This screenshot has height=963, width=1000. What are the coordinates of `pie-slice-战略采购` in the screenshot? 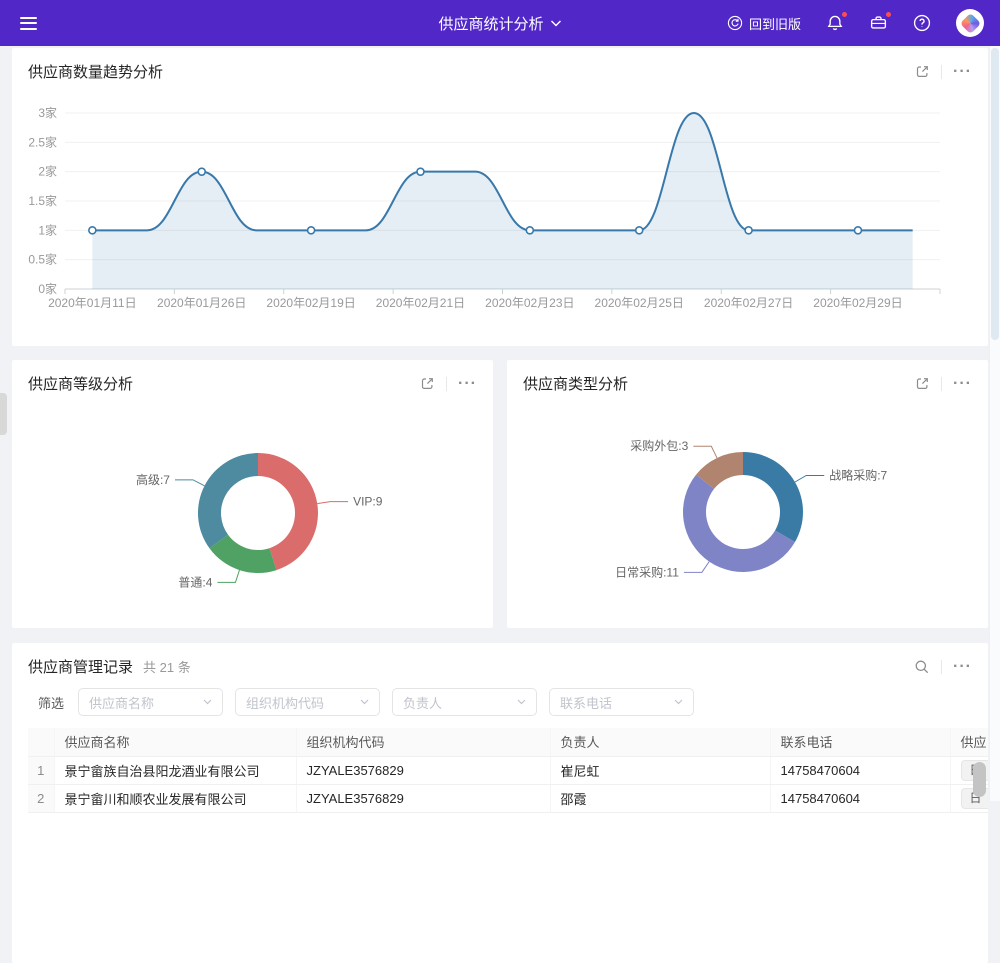 It's located at (773, 497).